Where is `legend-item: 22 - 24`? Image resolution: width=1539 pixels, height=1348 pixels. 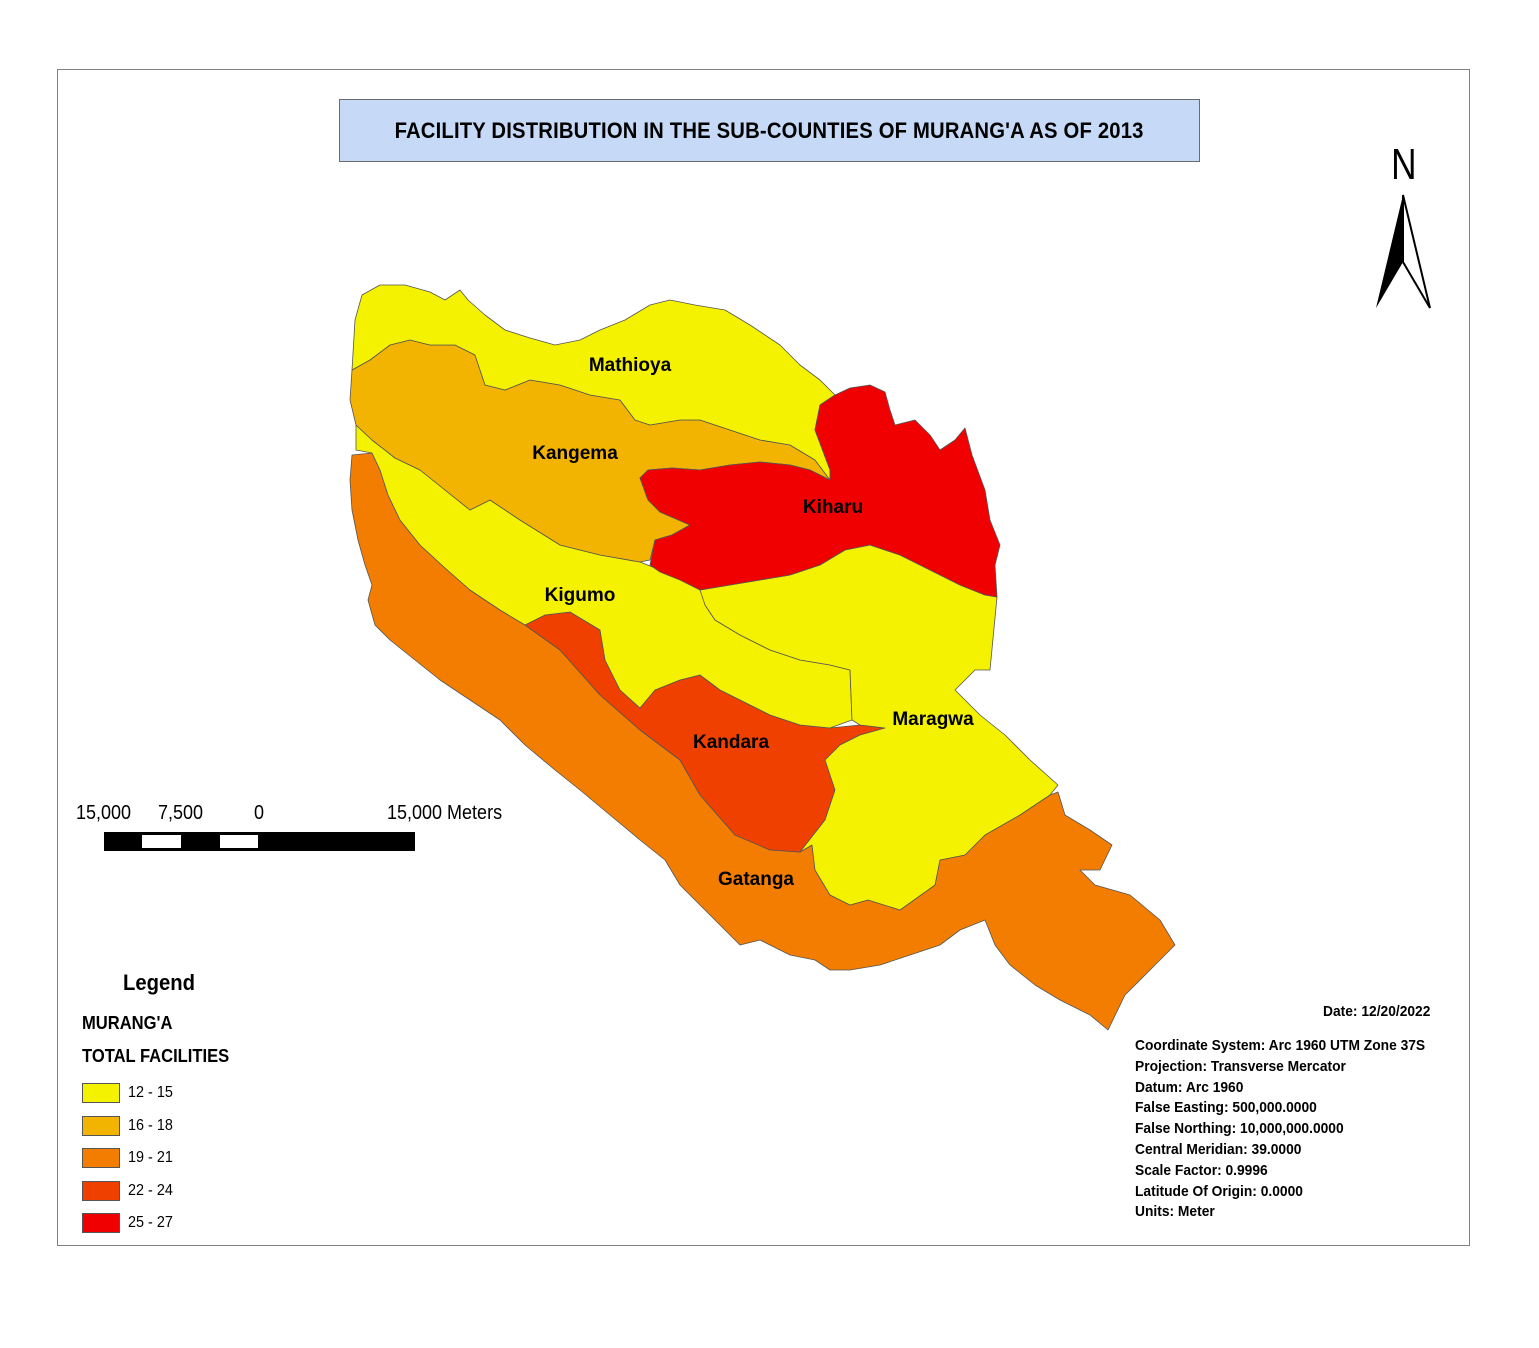 legend-item: 22 - 24 is located at coordinates (130, 1191).